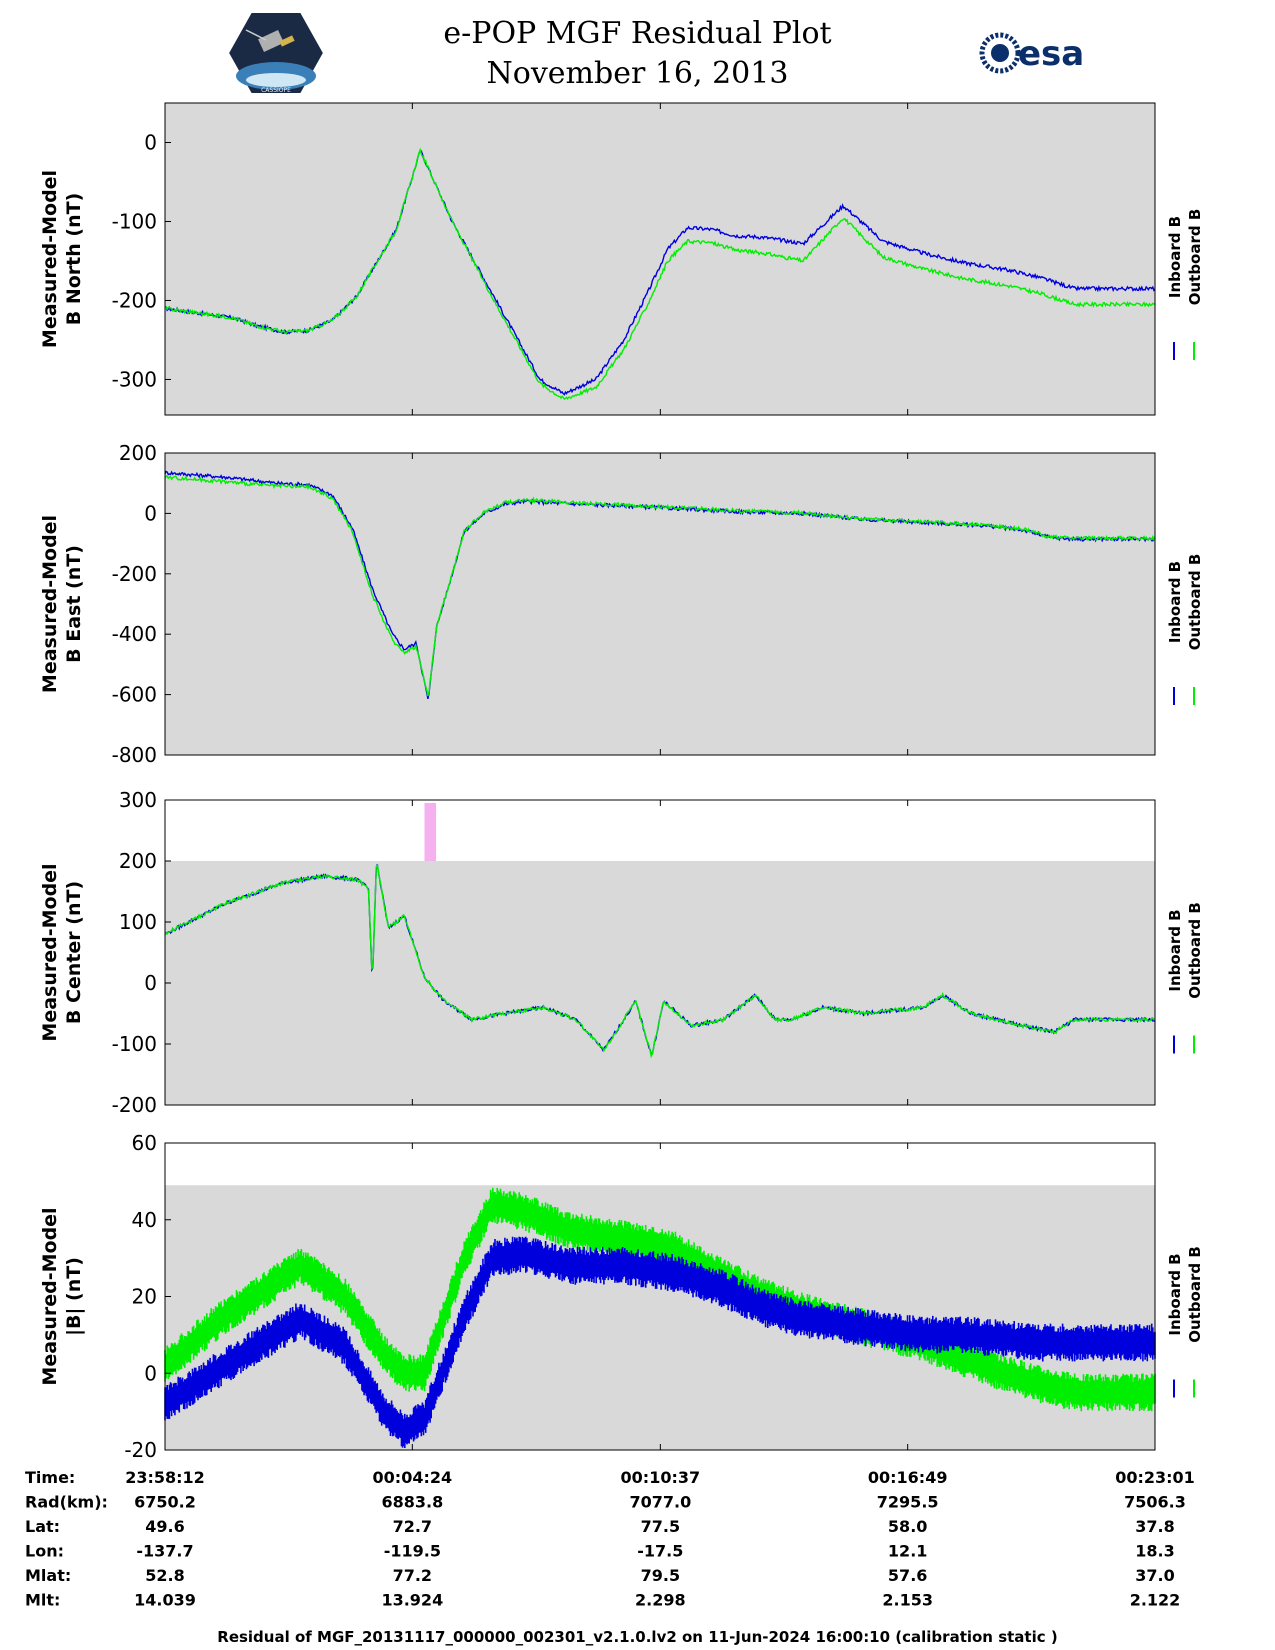  I want to click on footer-cell: 7077.0, so click(660, 1502).